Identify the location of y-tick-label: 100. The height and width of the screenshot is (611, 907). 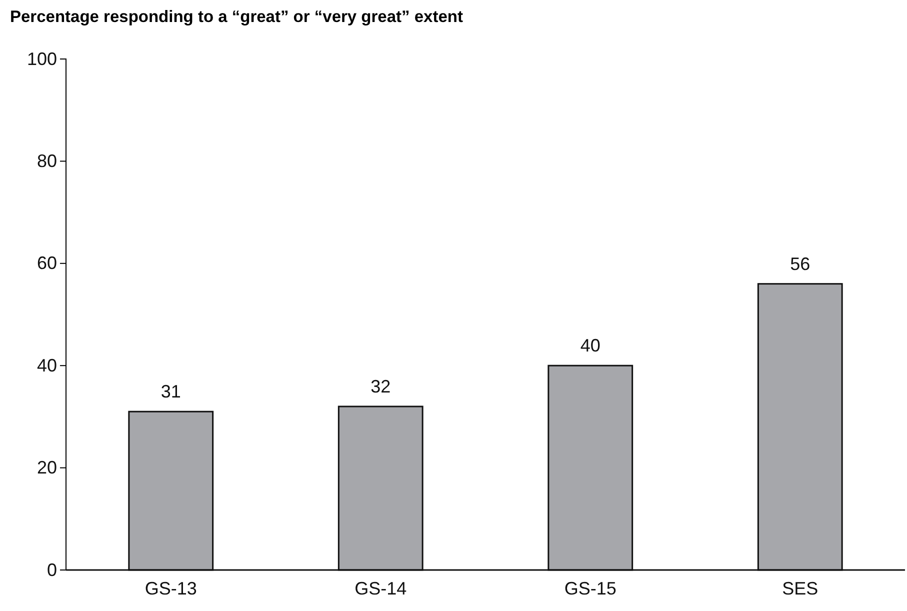
(41, 58).